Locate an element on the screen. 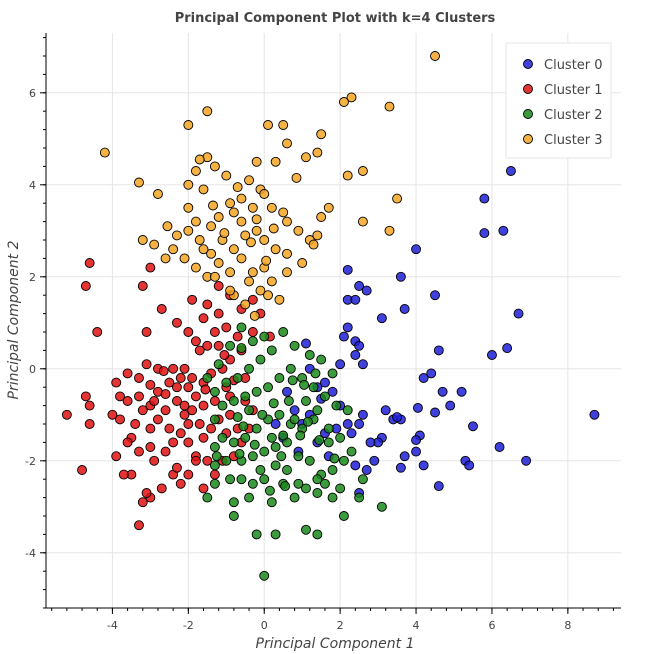  y-tick-label: 0 is located at coordinates (32, 369).